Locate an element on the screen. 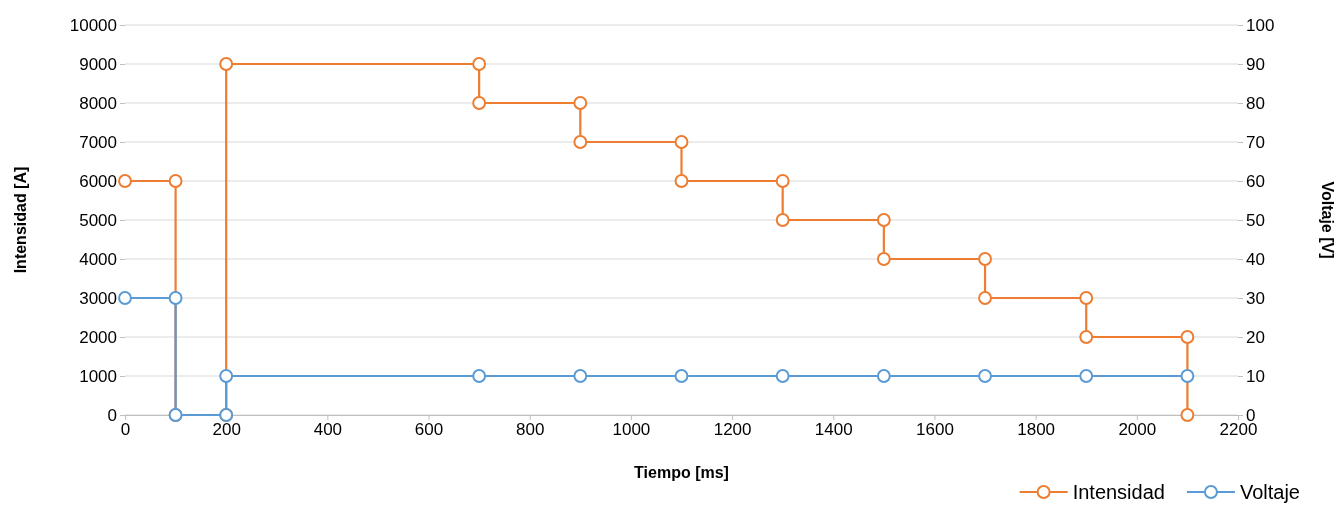  y-tick-label: 4000 is located at coordinates (98, 259).